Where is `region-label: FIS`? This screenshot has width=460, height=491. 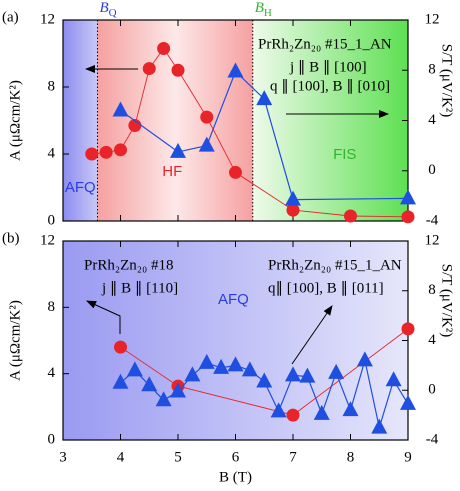
region-label: FIS is located at coordinates (344, 154).